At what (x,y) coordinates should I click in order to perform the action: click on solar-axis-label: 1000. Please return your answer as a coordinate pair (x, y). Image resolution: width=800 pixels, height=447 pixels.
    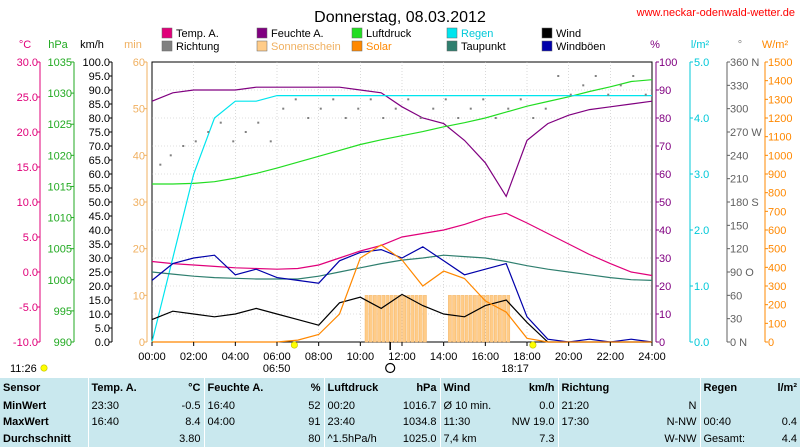
    Looking at the image, I should click on (780, 156).